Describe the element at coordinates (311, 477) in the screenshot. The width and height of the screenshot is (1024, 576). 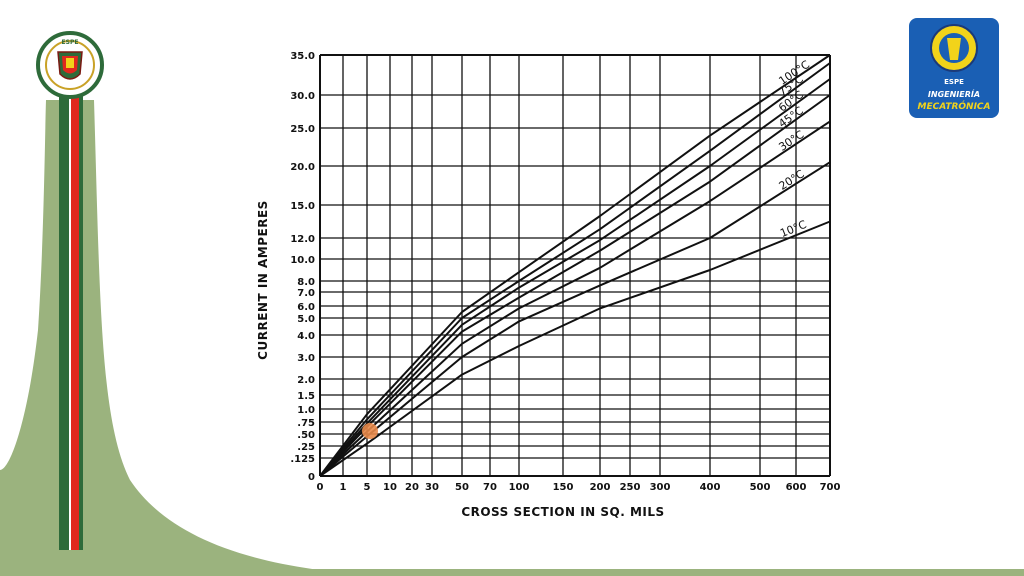
I see `y-tick-label: 0` at that location.